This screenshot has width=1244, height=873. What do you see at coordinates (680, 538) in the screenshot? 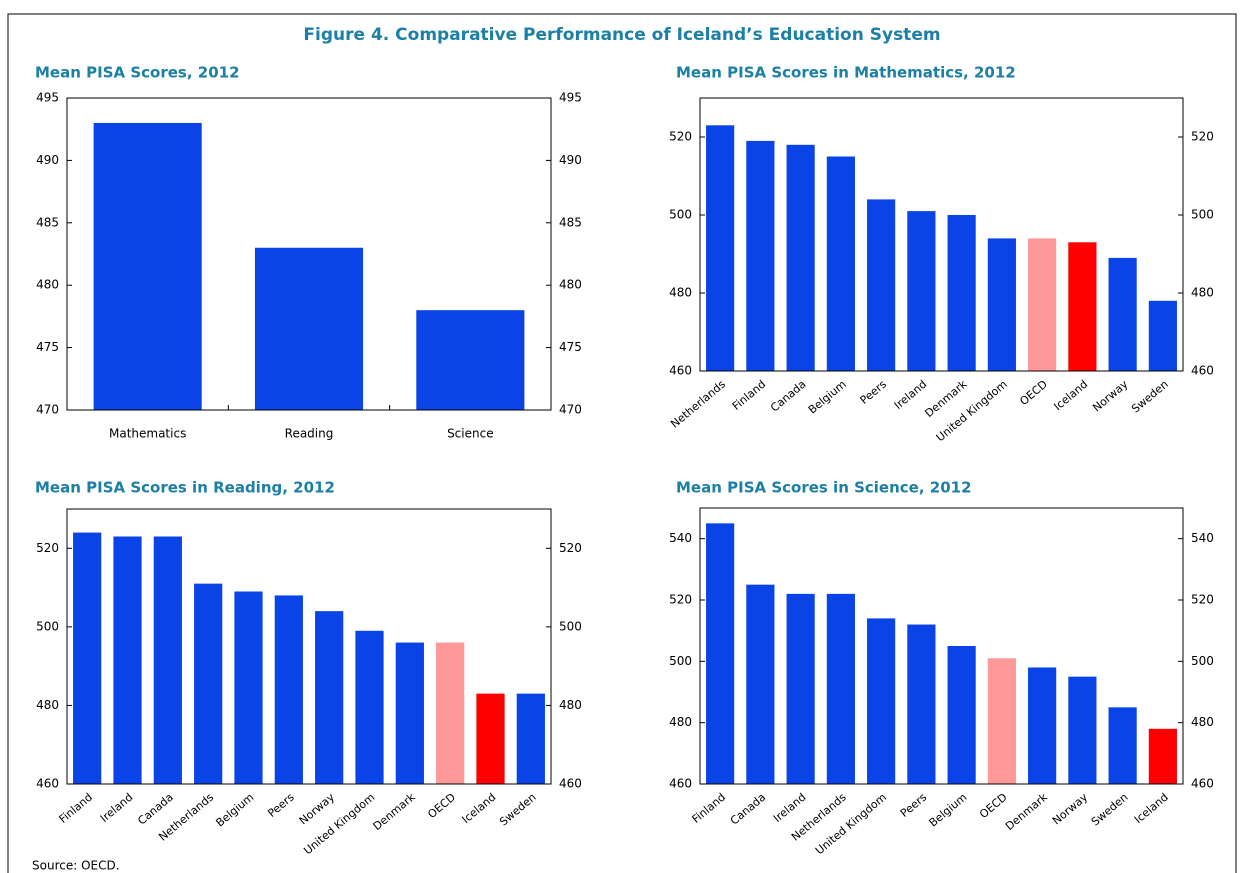
I see `y-tick-label: 540` at bounding box center [680, 538].